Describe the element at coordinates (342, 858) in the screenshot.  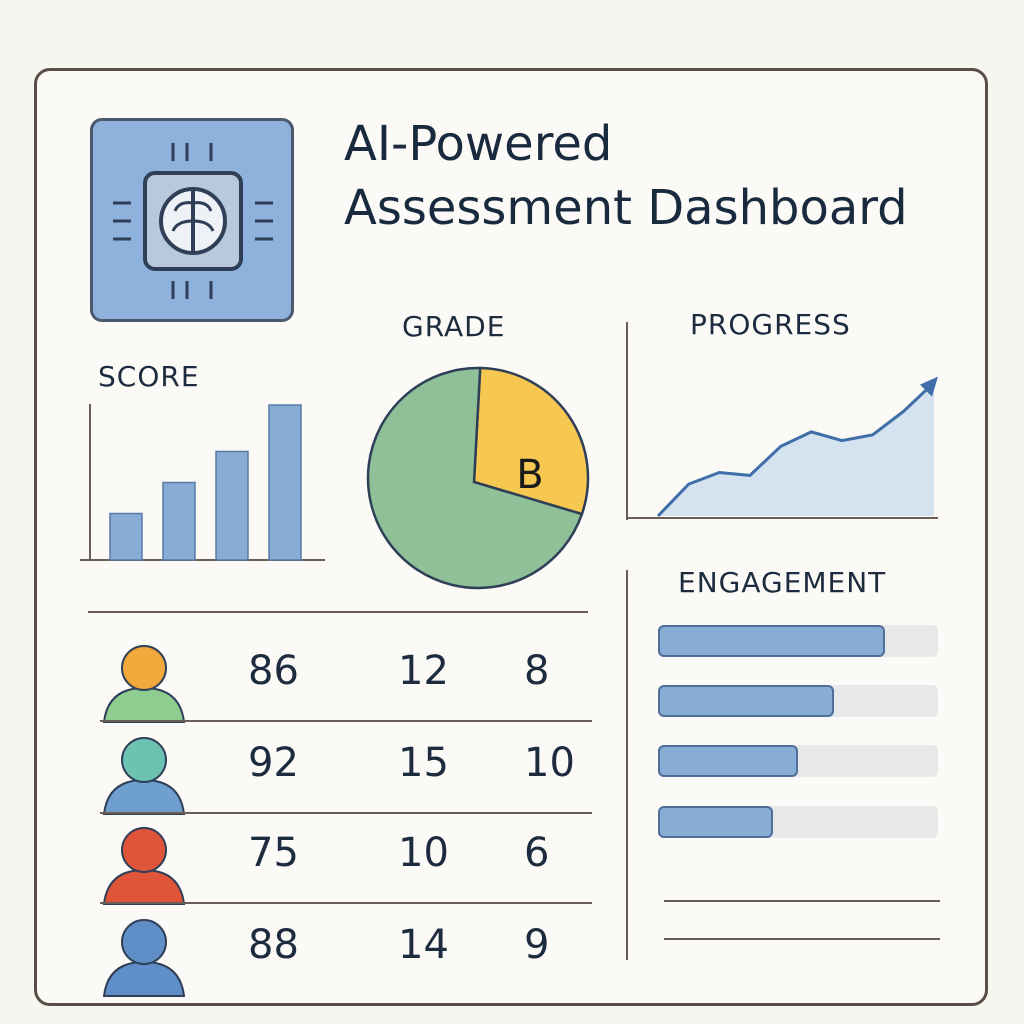
I see `table-row: 75 10 6` at that location.